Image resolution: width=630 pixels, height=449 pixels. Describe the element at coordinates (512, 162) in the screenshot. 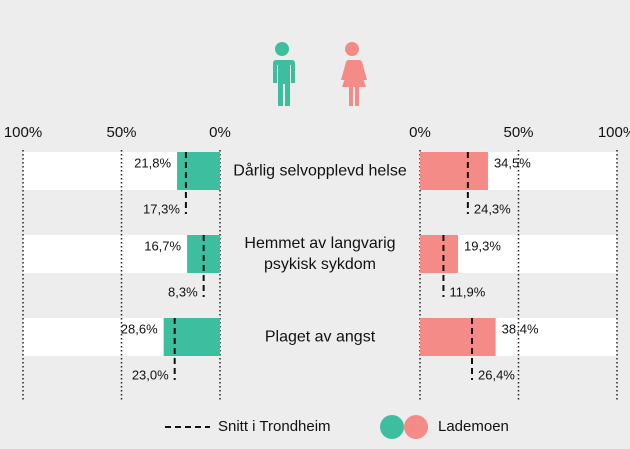

I see `value-label: 34,5%` at that location.